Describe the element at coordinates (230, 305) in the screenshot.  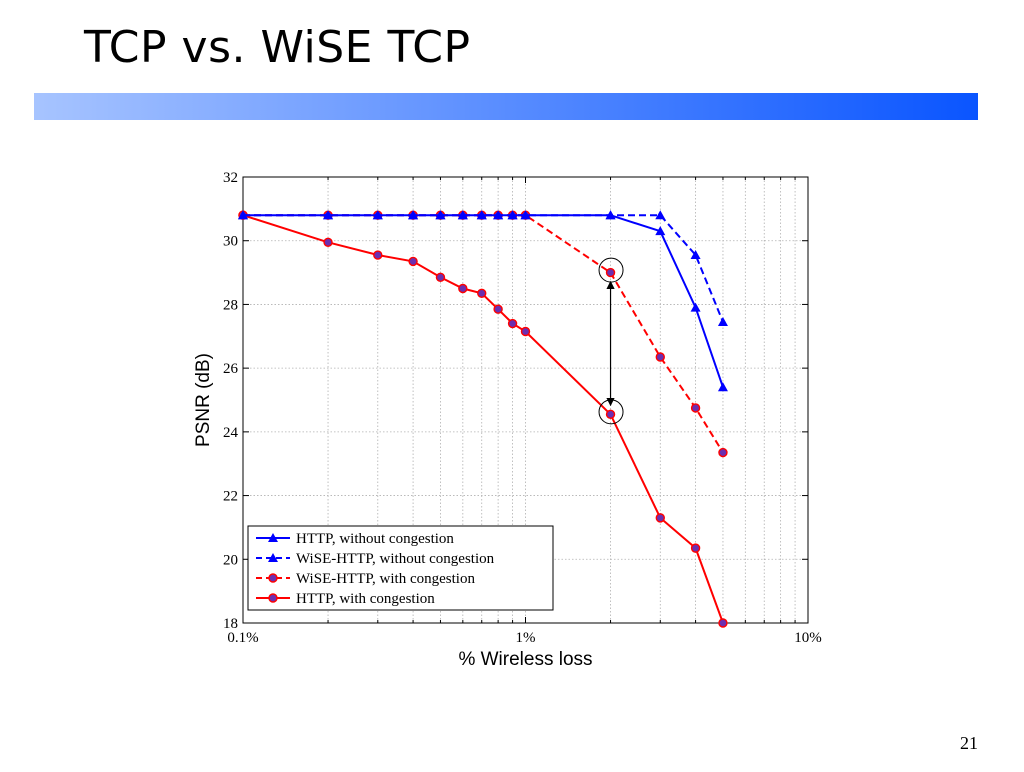
I see `y-tick-label: 28` at that location.